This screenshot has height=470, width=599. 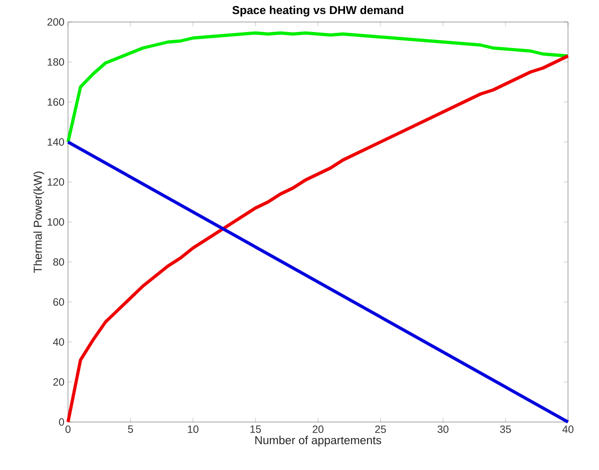 What do you see at coordinates (55, 22) in the screenshot?
I see `y-tick-label: 200` at bounding box center [55, 22].